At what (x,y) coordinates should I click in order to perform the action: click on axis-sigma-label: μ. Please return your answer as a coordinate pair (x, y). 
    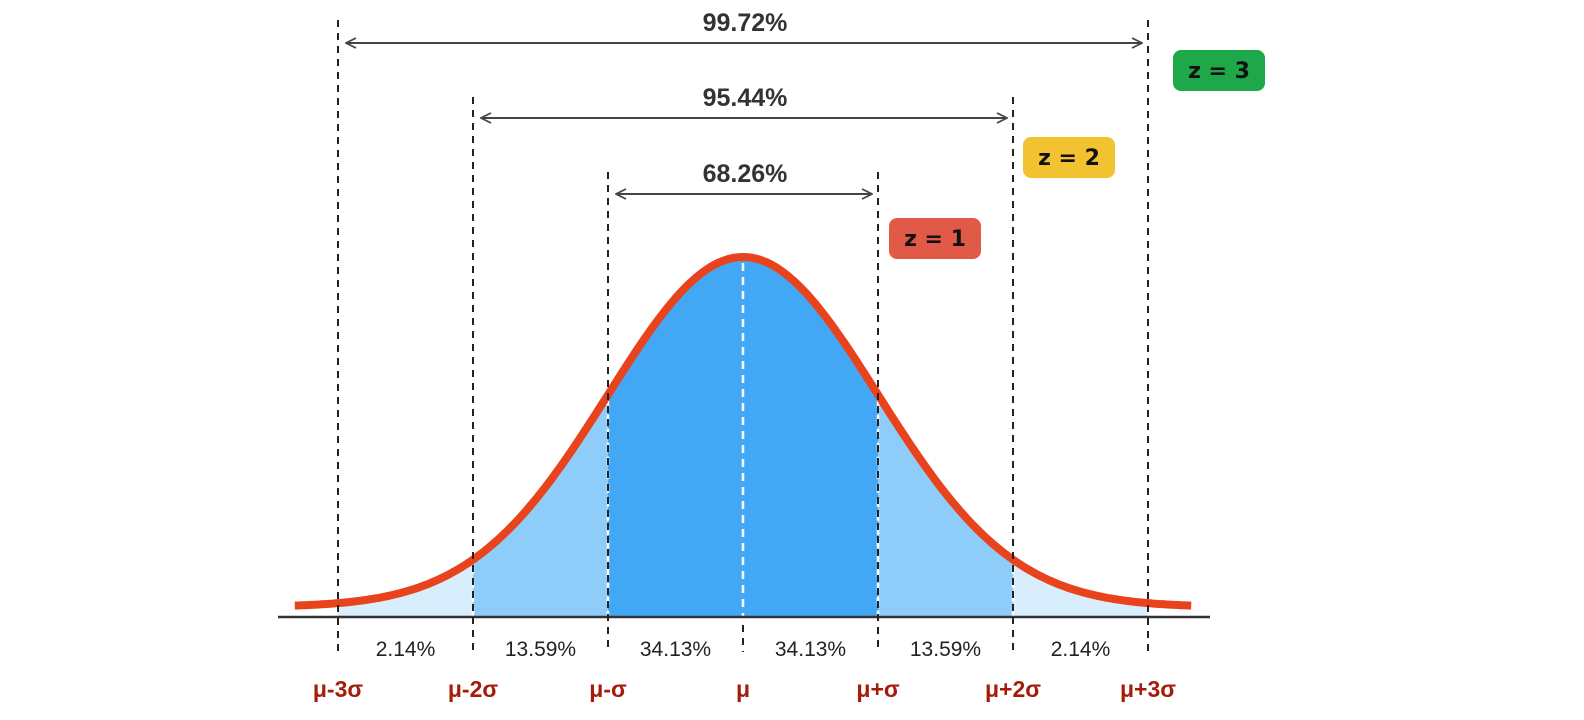
    Looking at the image, I should click on (743, 689).